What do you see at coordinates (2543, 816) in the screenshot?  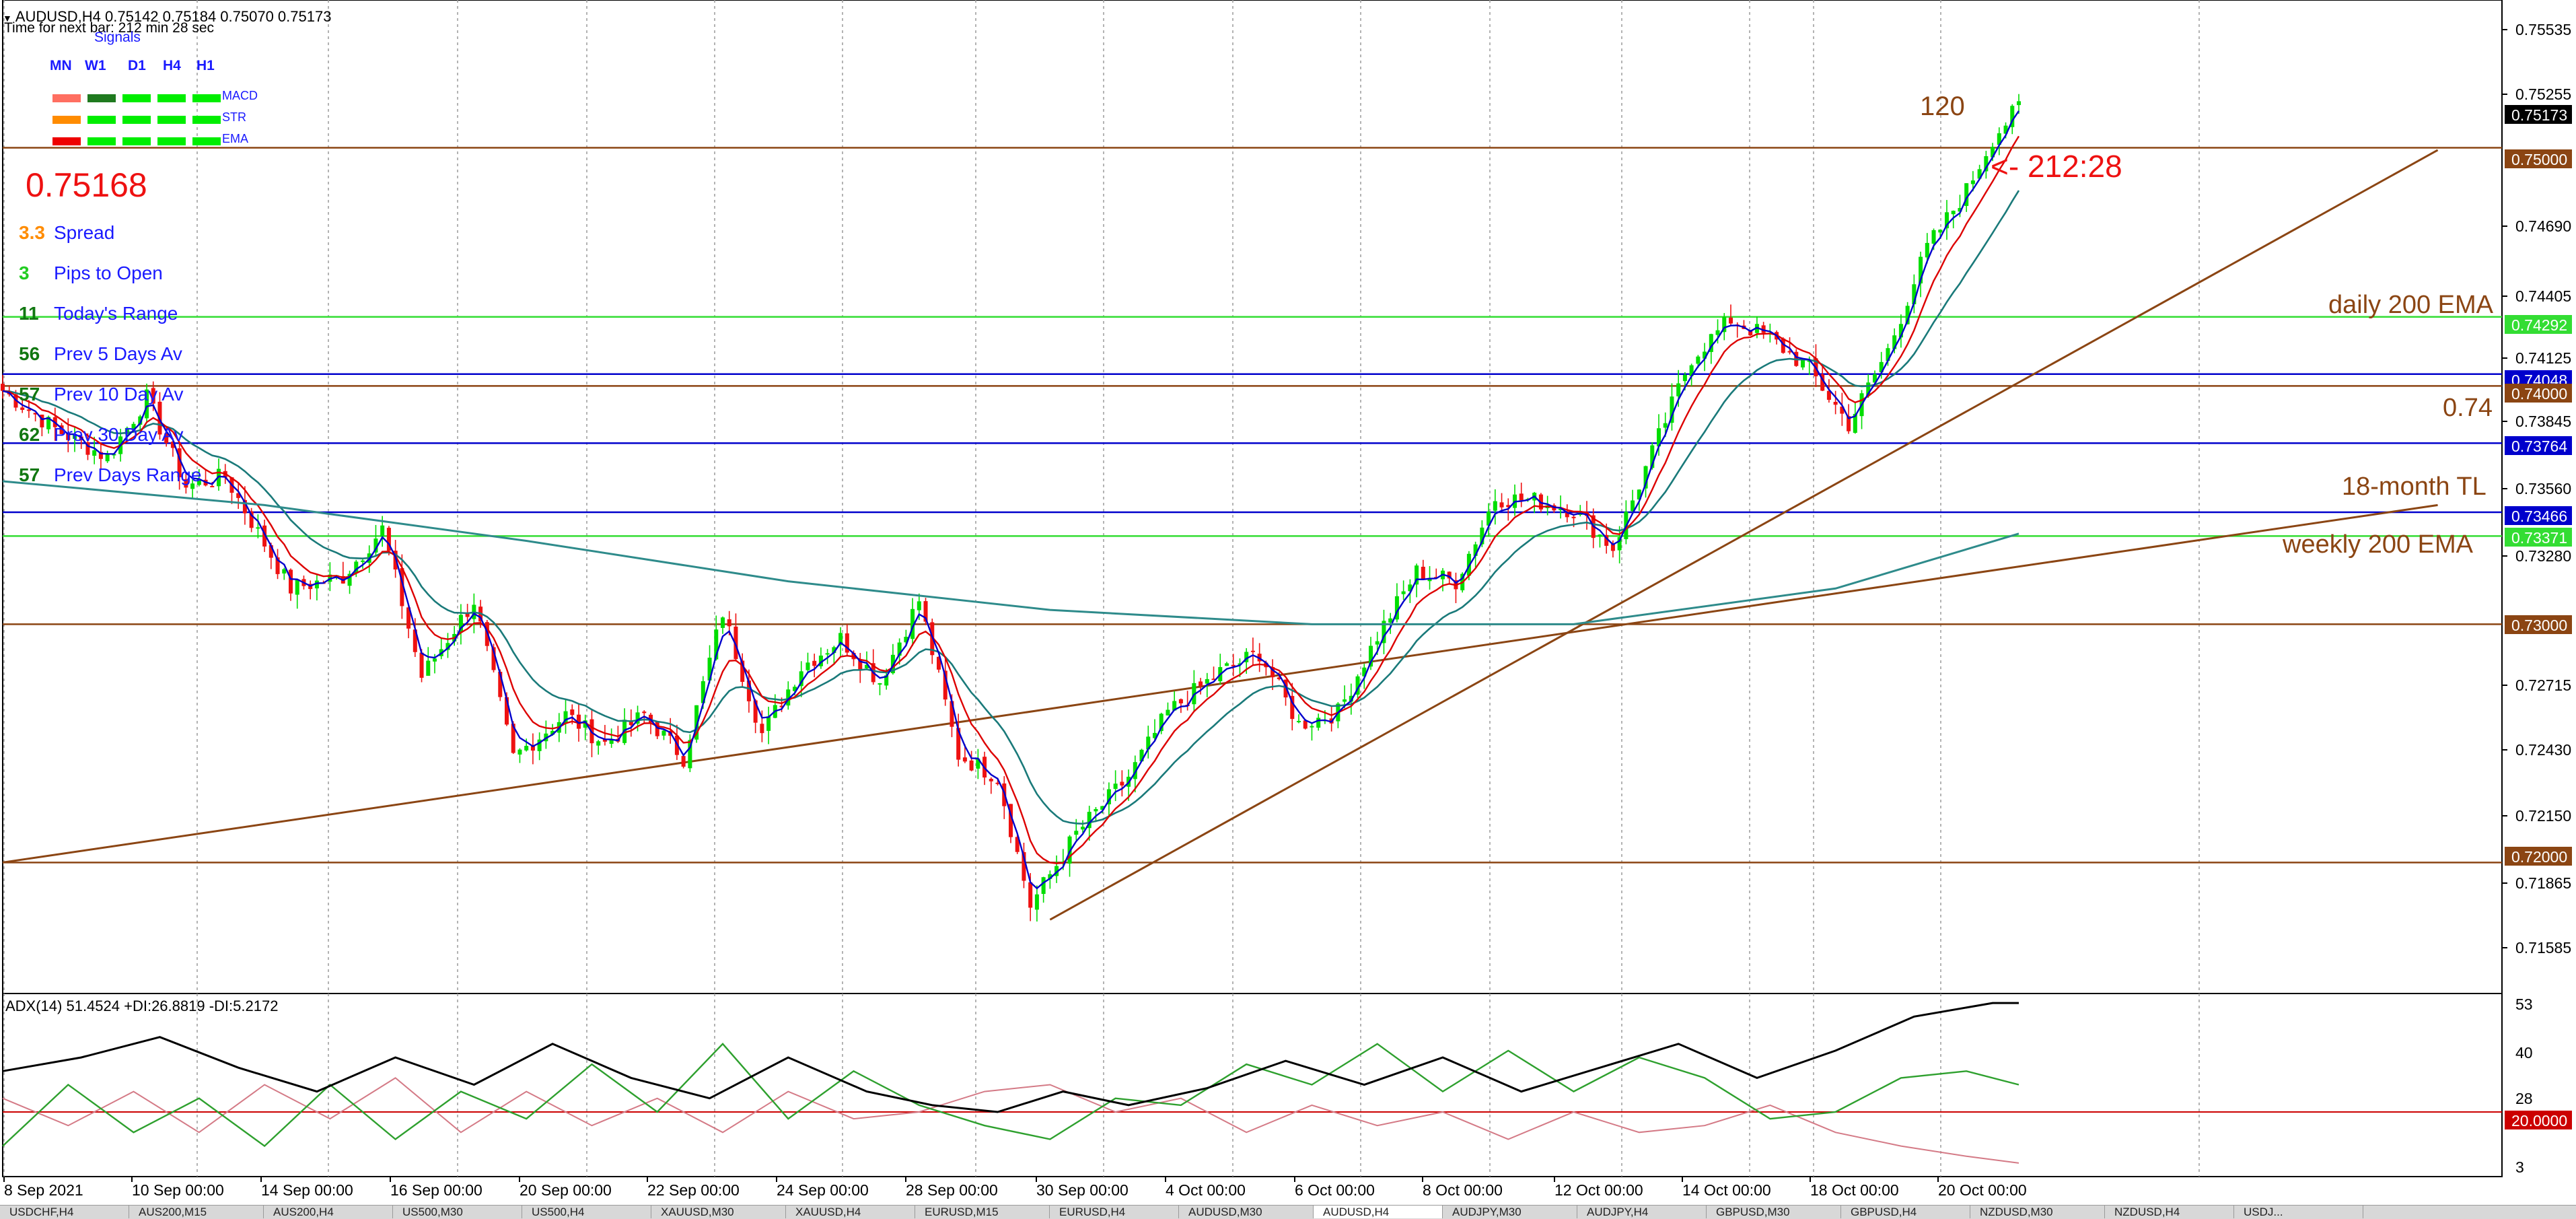 I see `price-tick-label: 0.72150` at bounding box center [2543, 816].